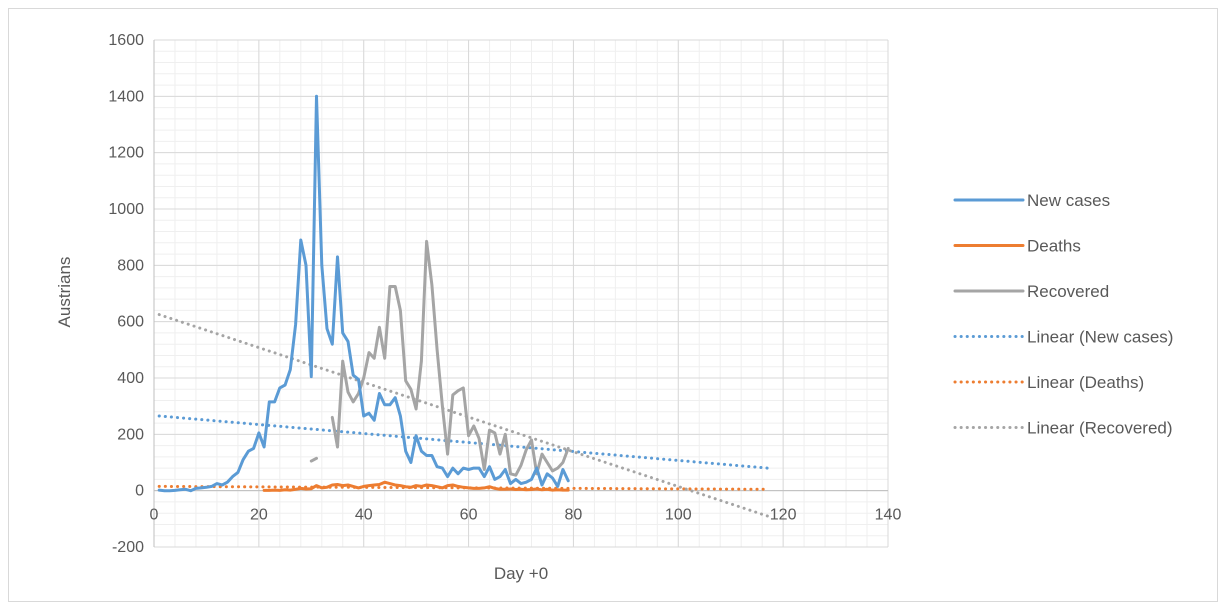  What do you see at coordinates (1068, 200) in the screenshot?
I see `legend-label-new-cases: New cases` at bounding box center [1068, 200].